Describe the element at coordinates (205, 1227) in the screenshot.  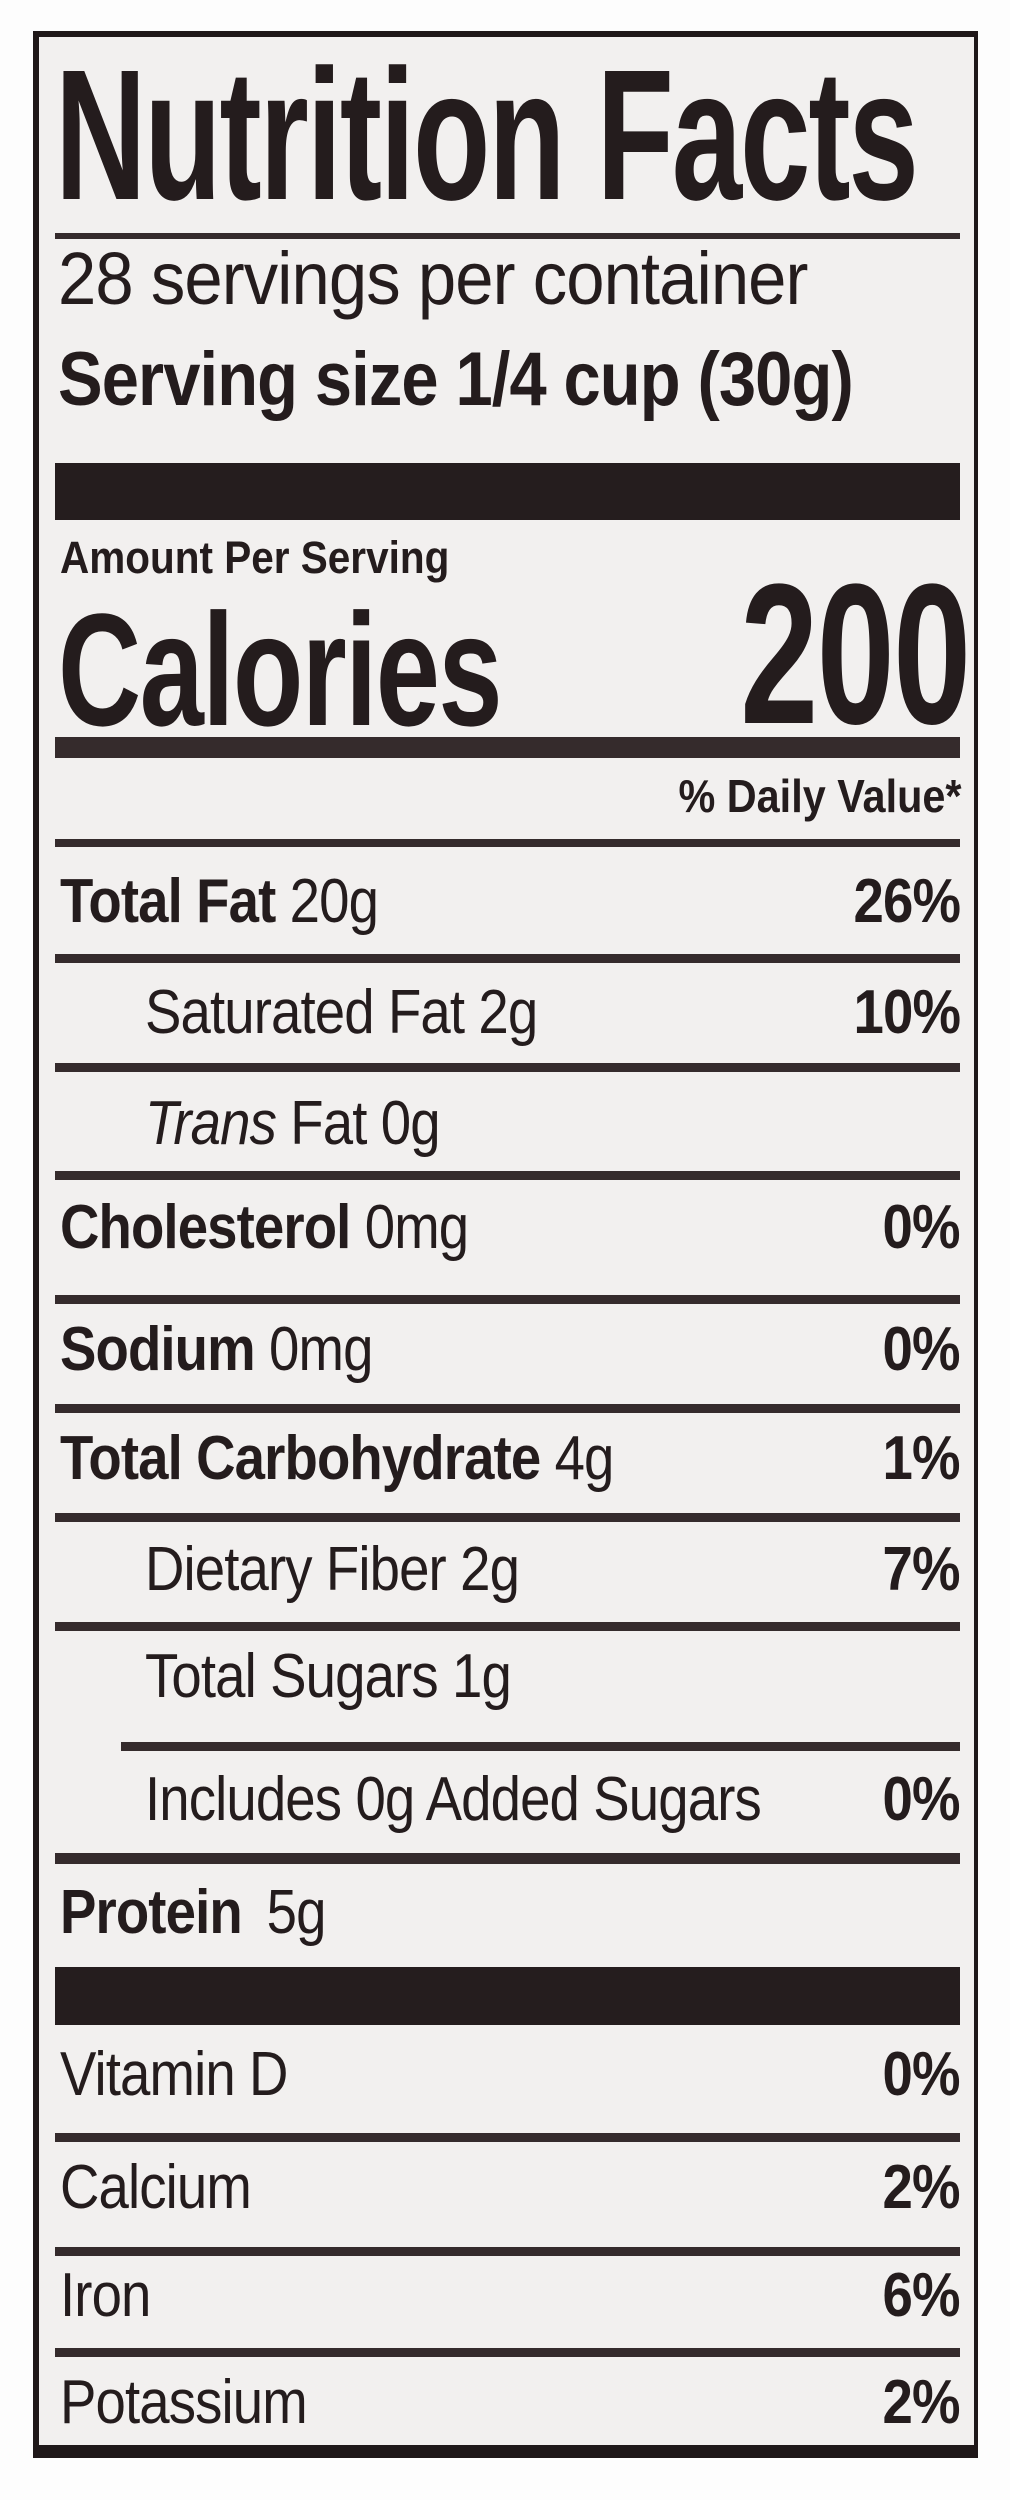
I see `nutrient-name: Cholesterol` at that location.